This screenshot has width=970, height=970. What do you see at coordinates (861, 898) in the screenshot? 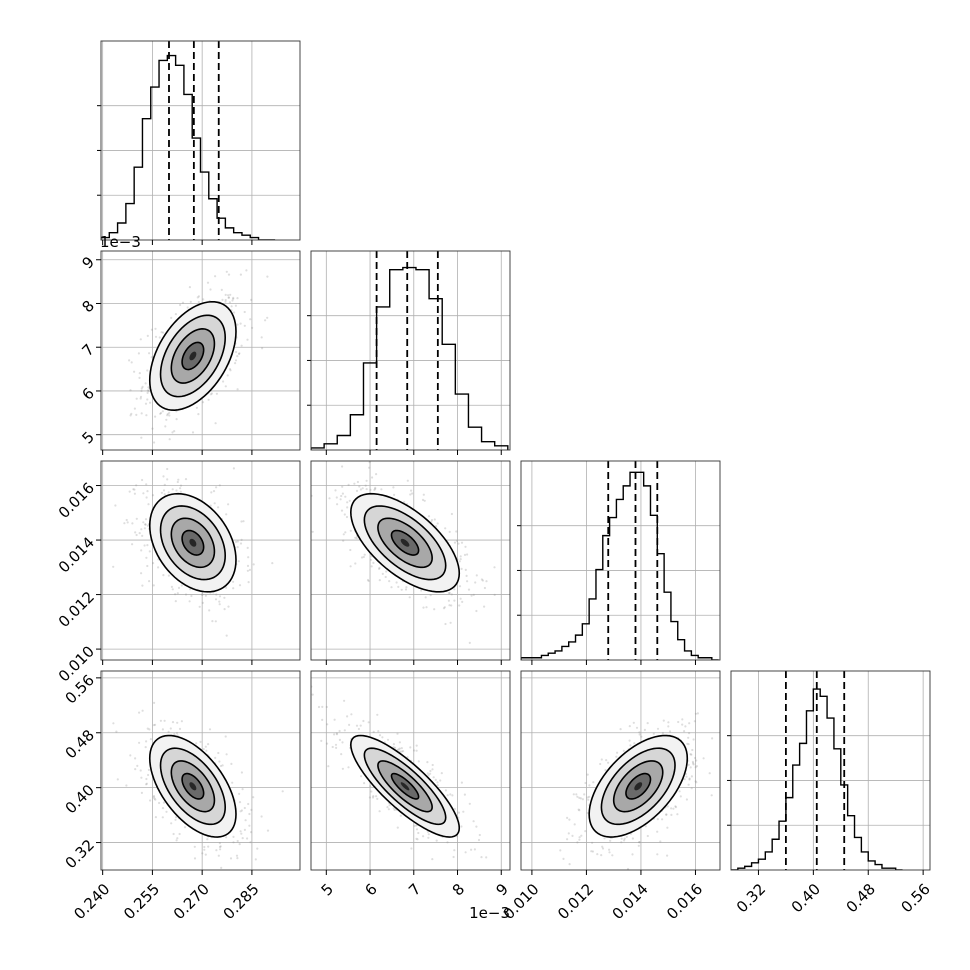
I see `x-tick-label: 0.48` at bounding box center [861, 898].